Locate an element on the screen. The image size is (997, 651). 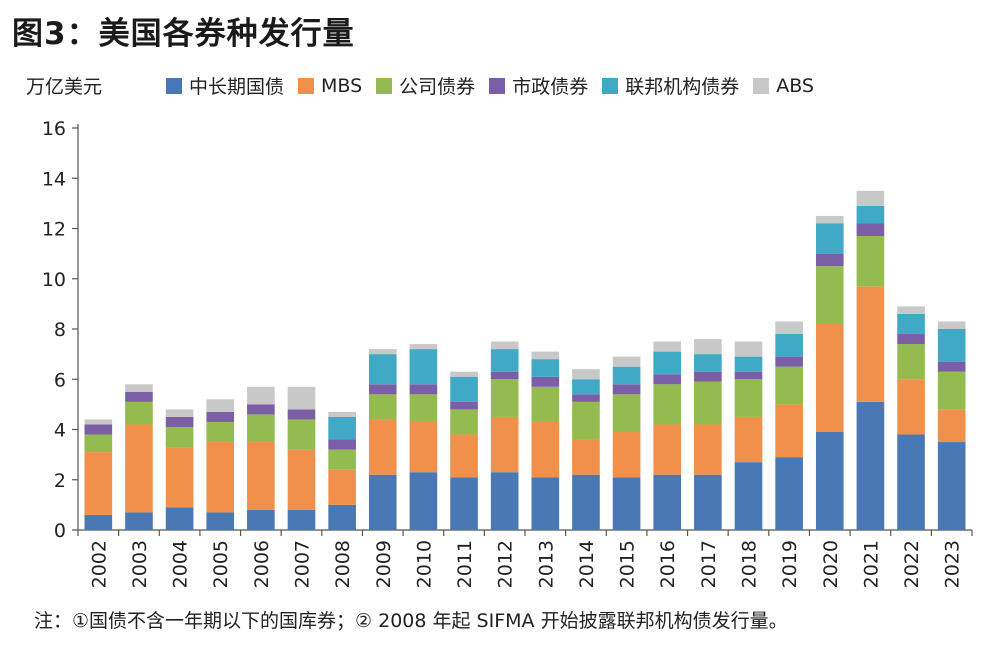
x-tick-label: 2021 is located at coordinates (871, 564).